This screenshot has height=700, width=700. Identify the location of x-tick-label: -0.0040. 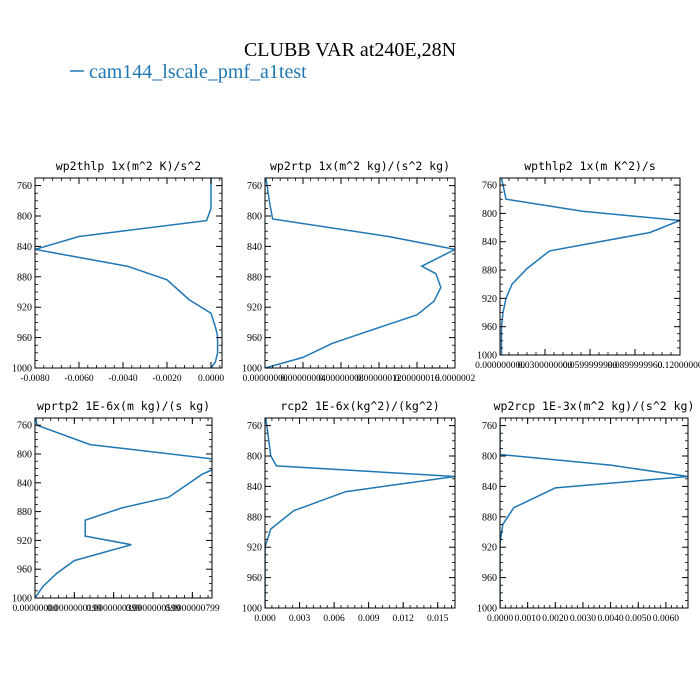
(123, 379).